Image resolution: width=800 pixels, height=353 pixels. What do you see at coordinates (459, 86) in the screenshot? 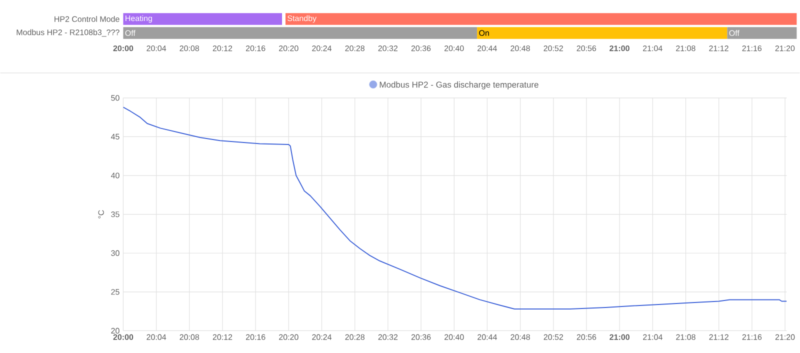
I see `text: Modbus HP2 - Gas discharge temperature` at bounding box center [459, 86].